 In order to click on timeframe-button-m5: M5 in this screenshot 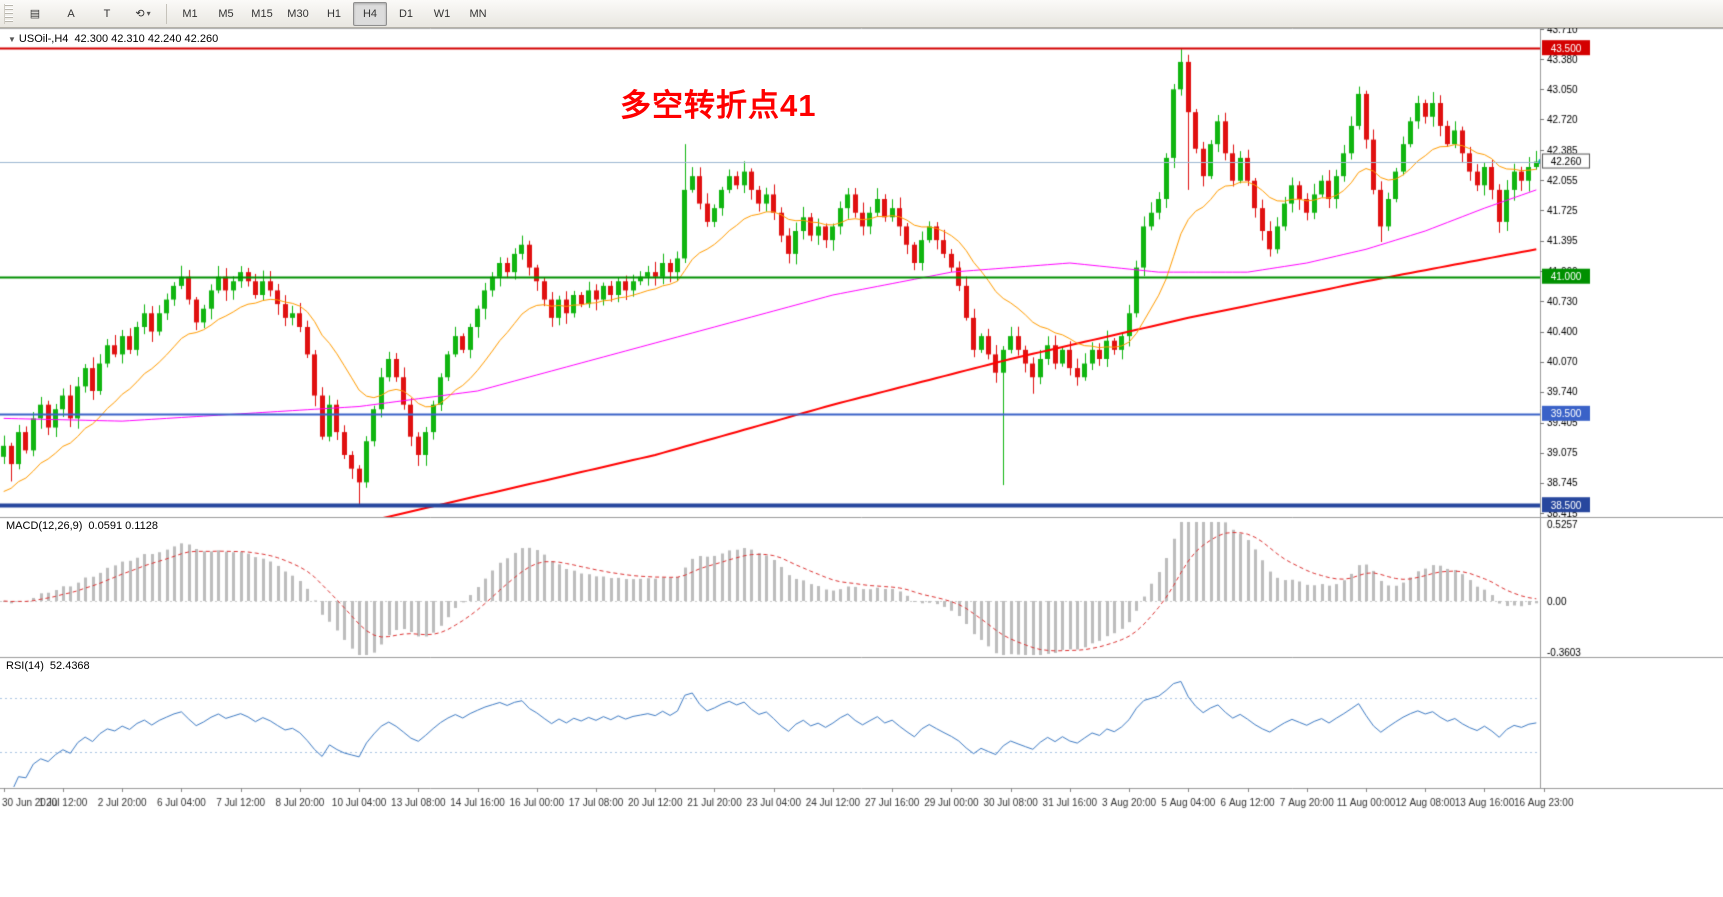, I will do `click(226, 13)`.